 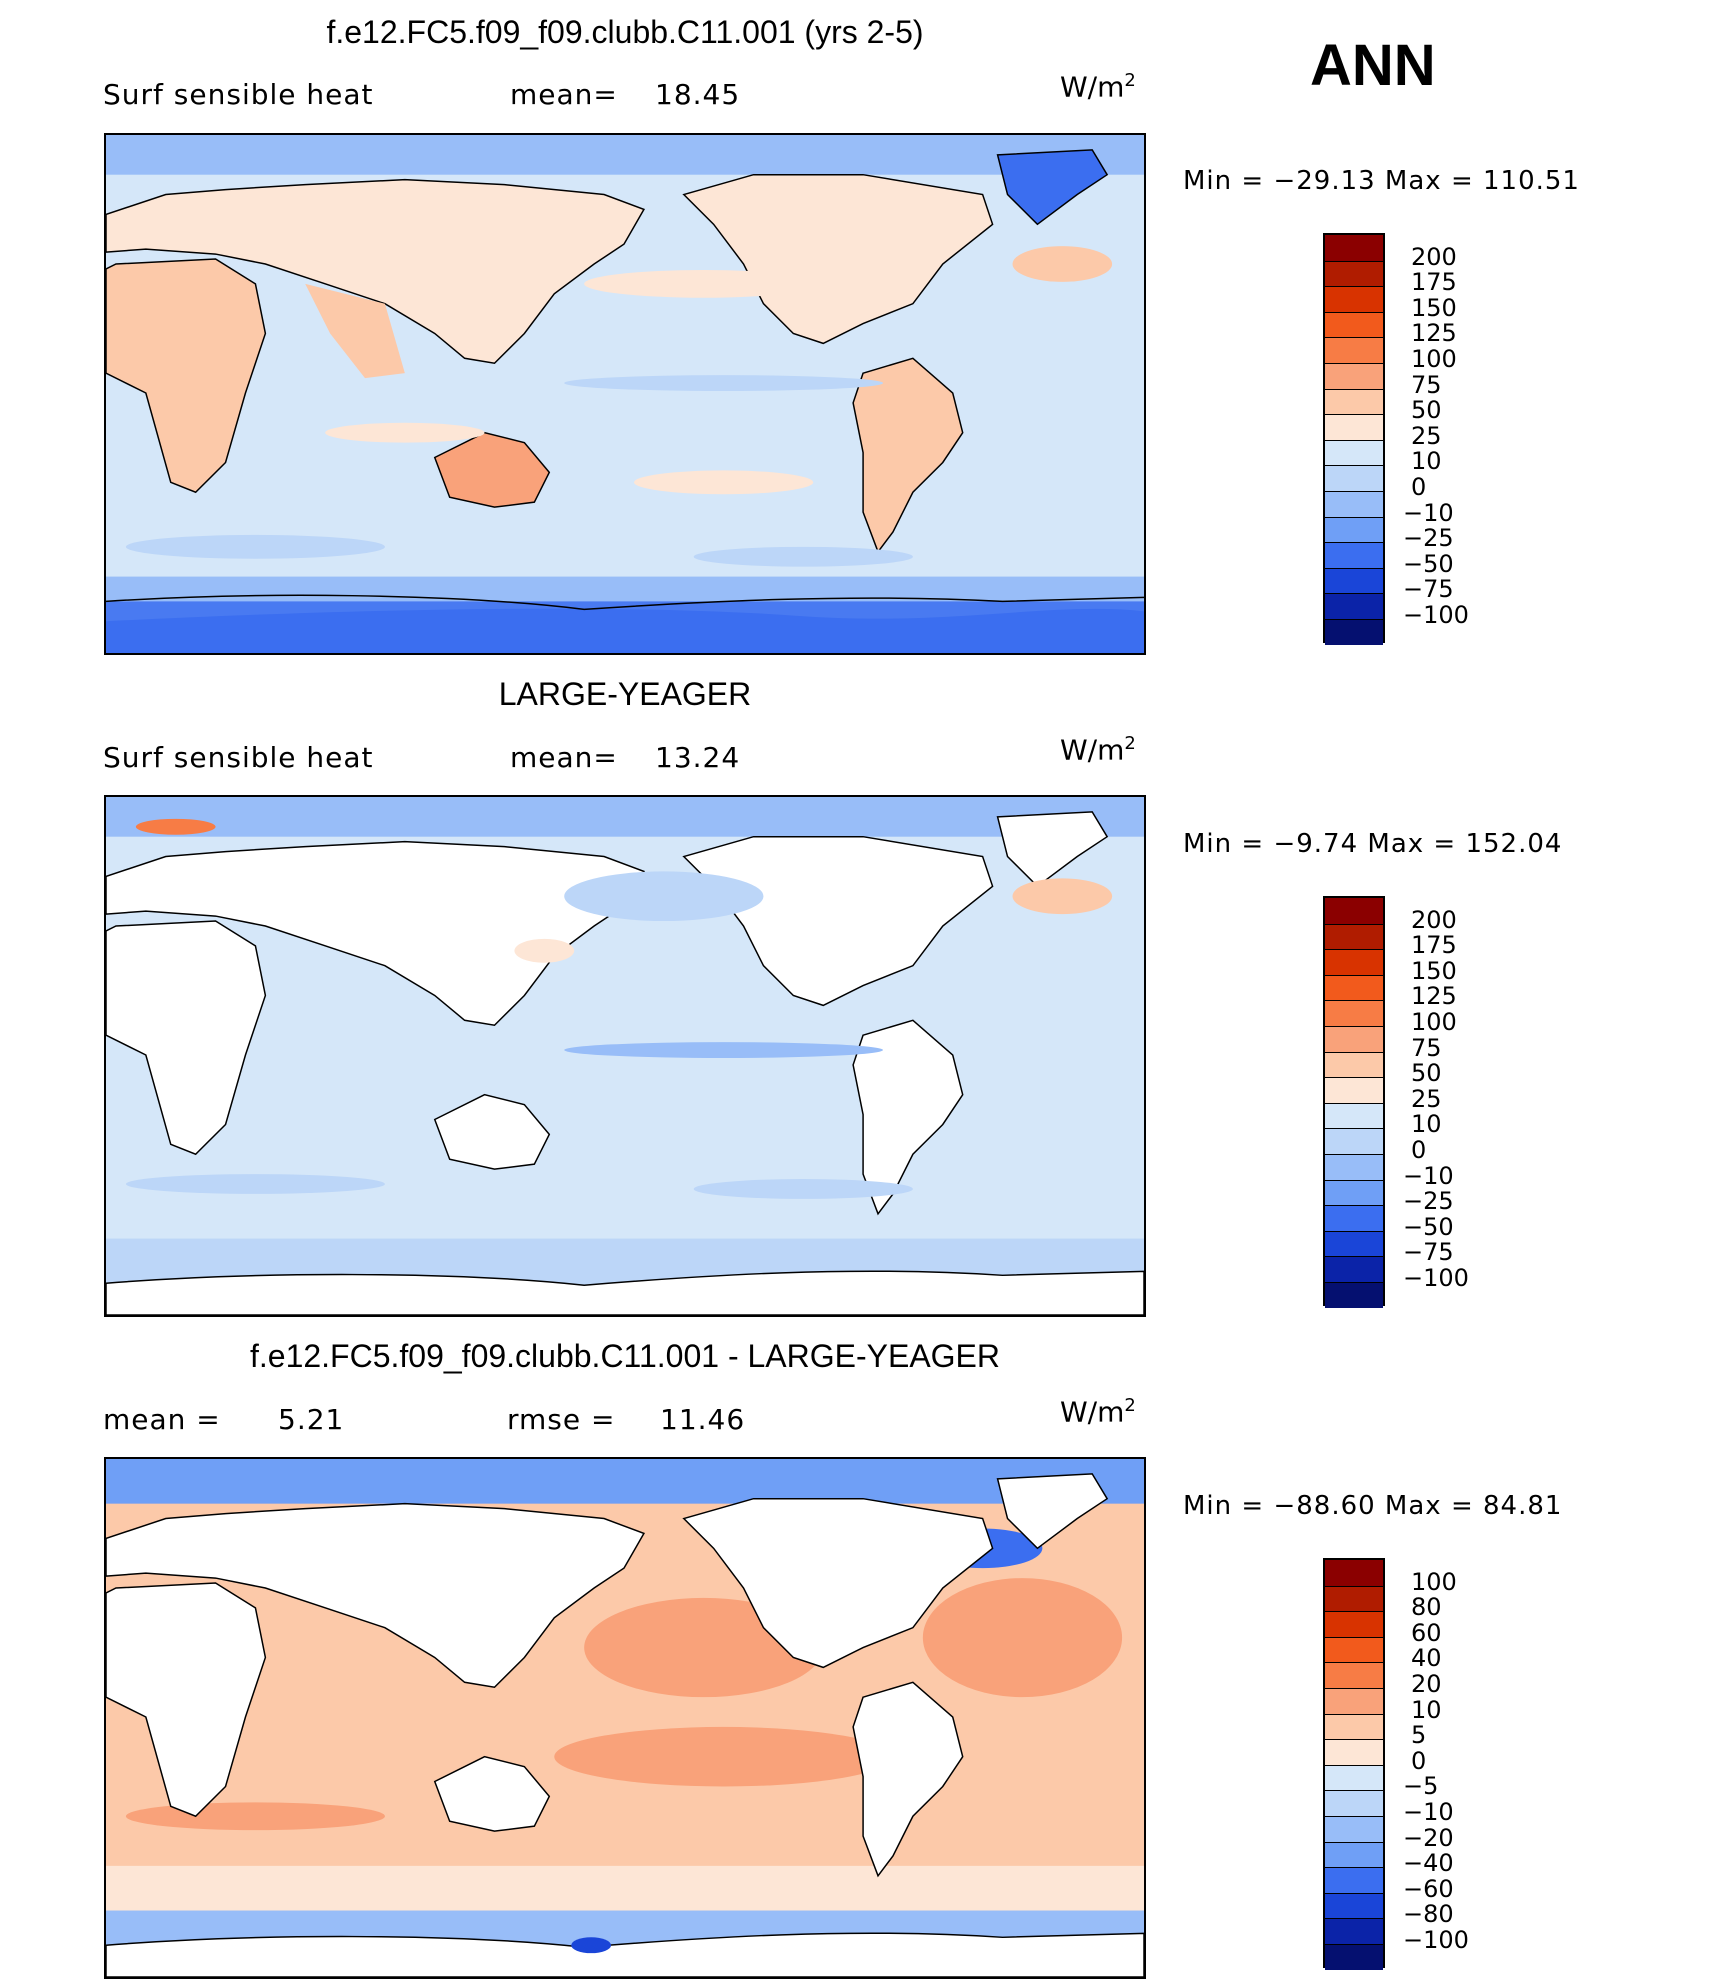 What do you see at coordinates (1428, 1837) in the screenshot?
I see `colorbar-level-label: −20` at bounding box center [1428, 1837].